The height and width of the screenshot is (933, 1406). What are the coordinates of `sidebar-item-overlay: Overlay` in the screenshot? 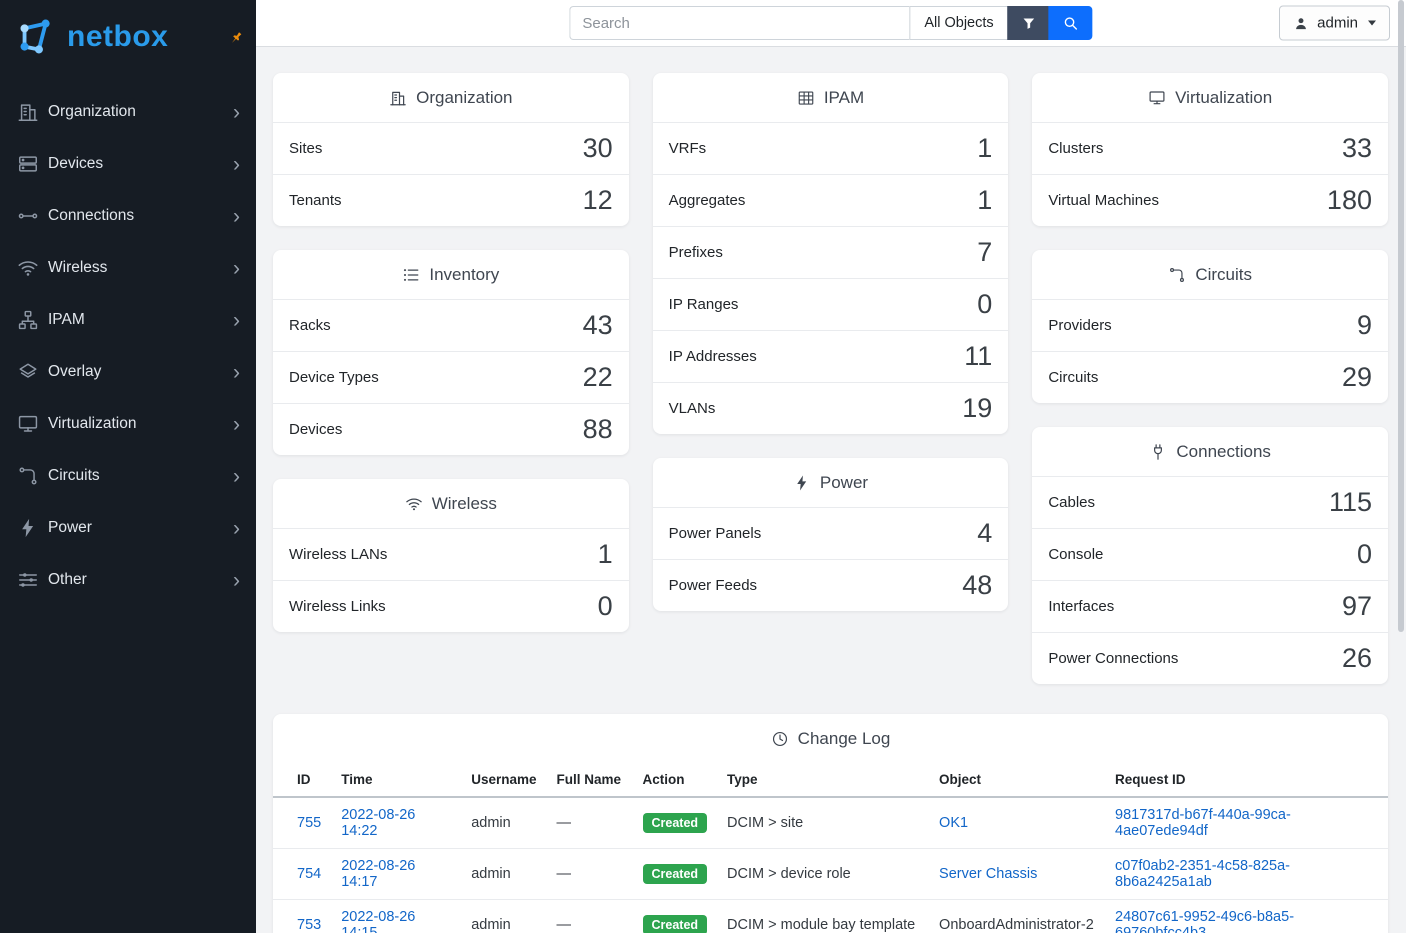 It's located at (128, 372).